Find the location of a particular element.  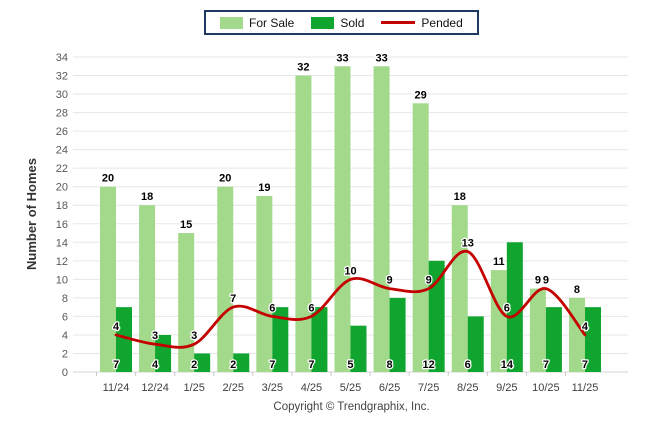

y-tick-label: 0 is located at coordinates (65, 373).